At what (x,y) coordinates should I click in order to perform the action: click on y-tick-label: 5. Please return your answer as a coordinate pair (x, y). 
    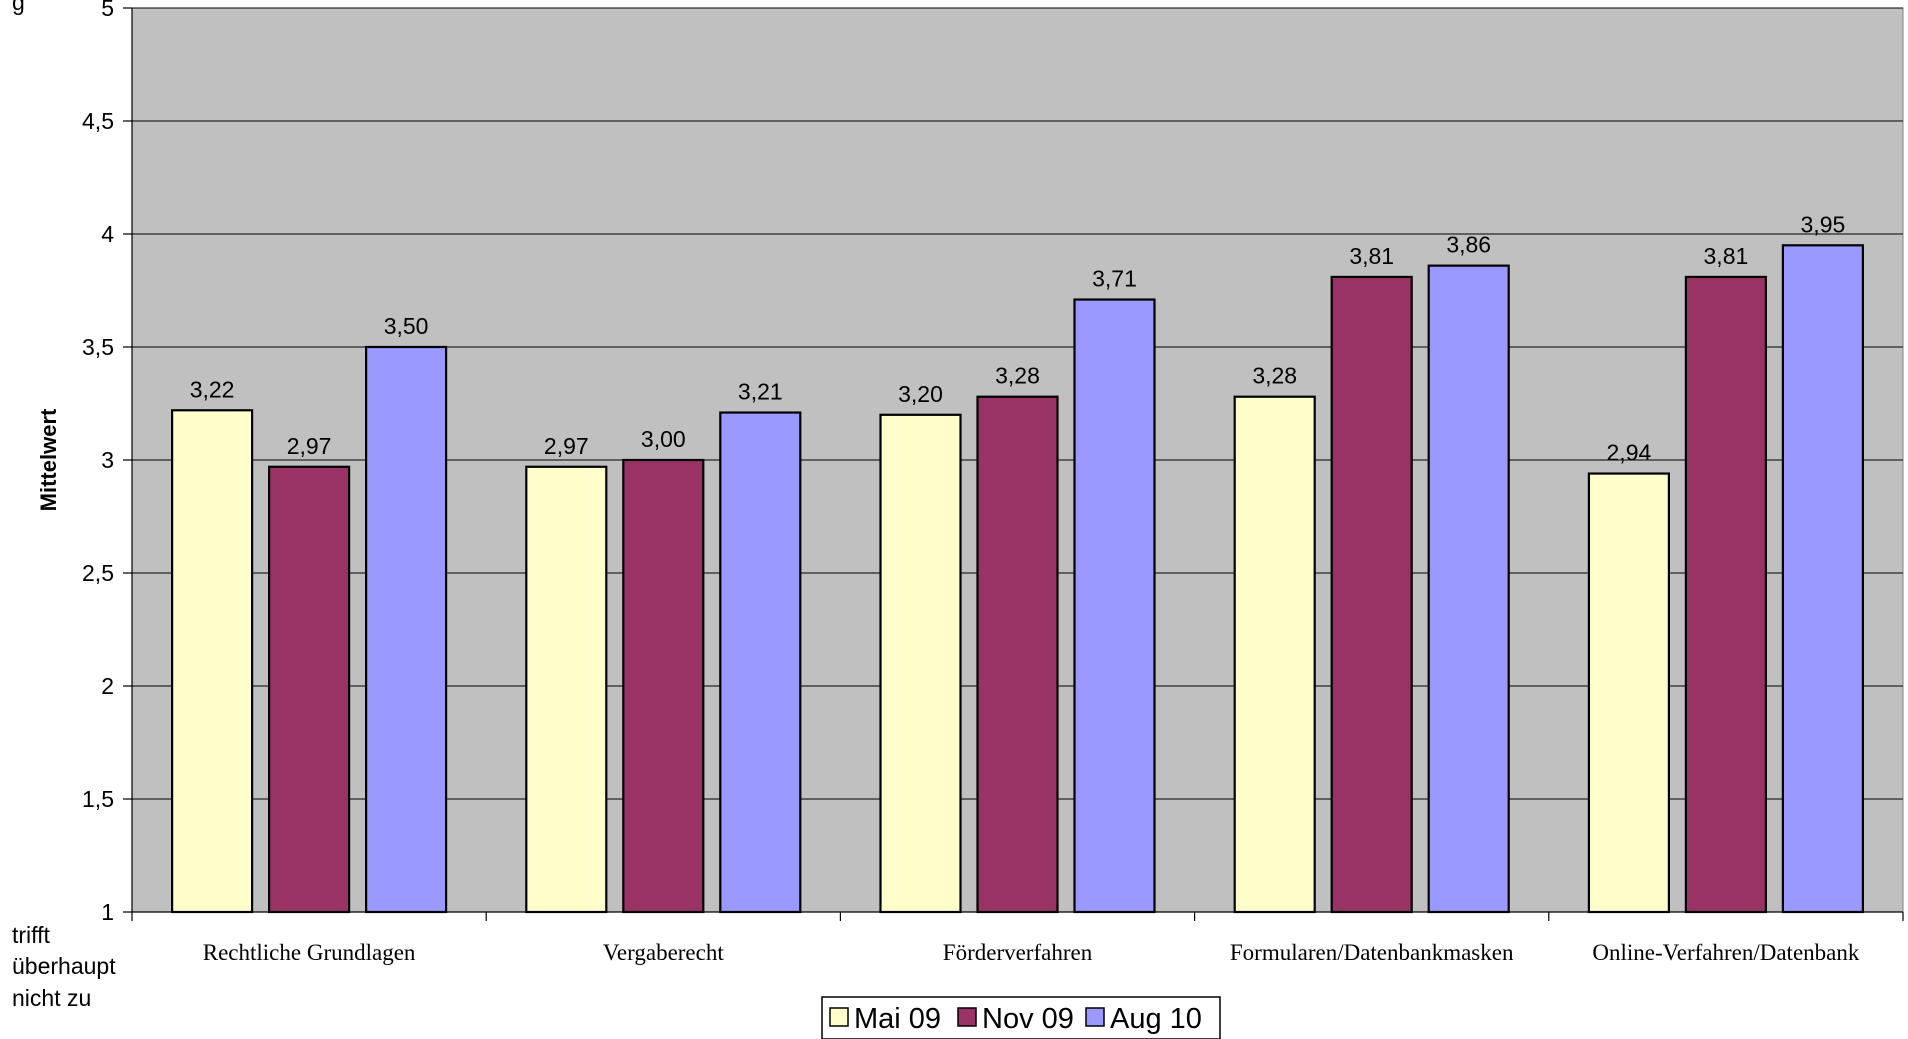
    Looking at the image, I should click on (107, 10).